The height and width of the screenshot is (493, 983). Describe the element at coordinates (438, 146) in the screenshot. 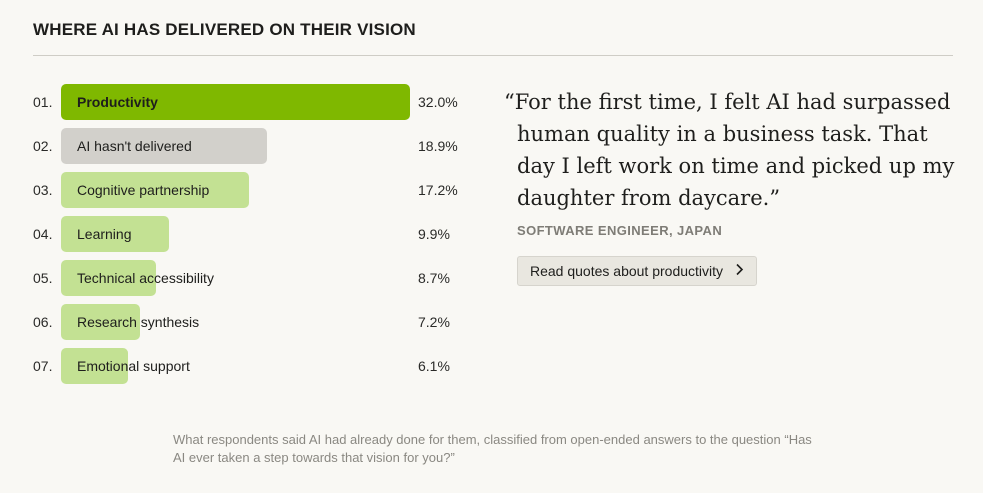

I see `bar-value-label: 18.9%` at that location.